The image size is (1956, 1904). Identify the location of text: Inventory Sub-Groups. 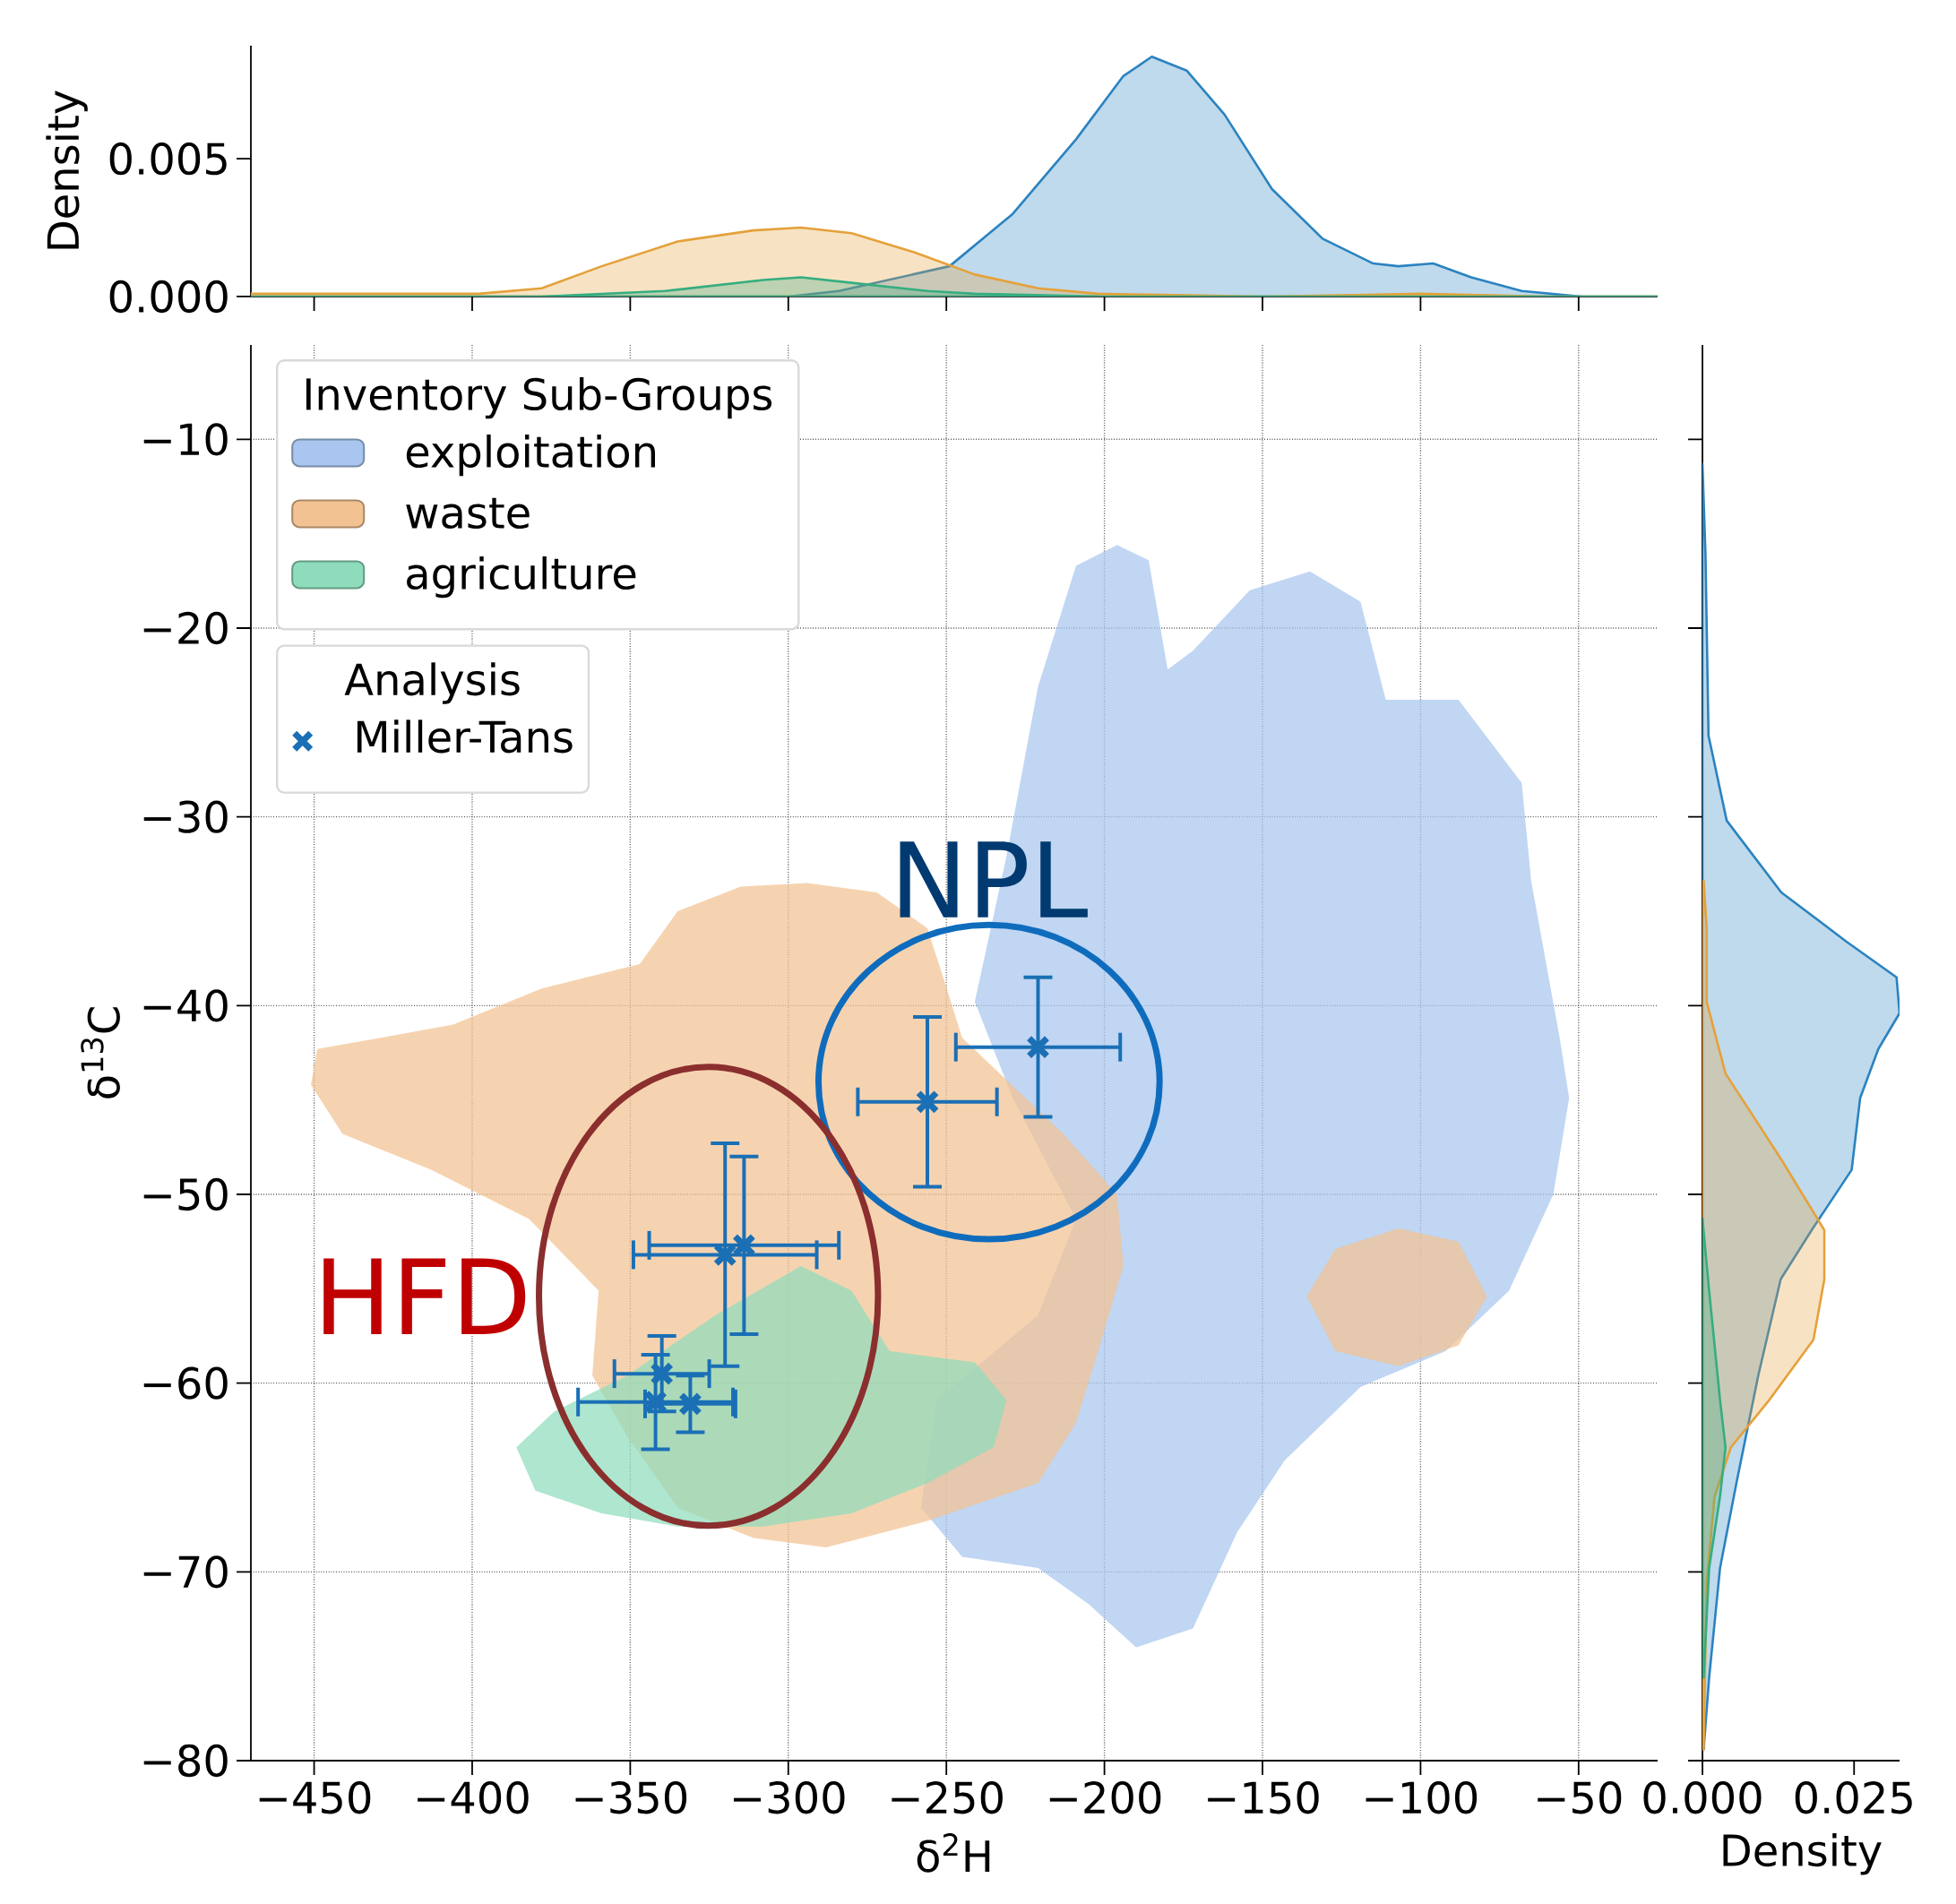
(539, 398).